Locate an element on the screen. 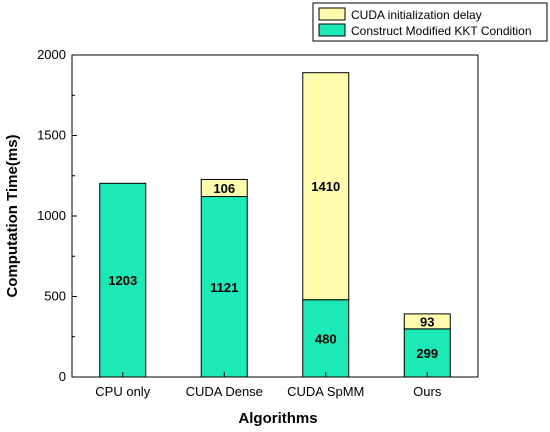  legend-label: Construct Modified KKT Condition is located at coordinates (441, 31).